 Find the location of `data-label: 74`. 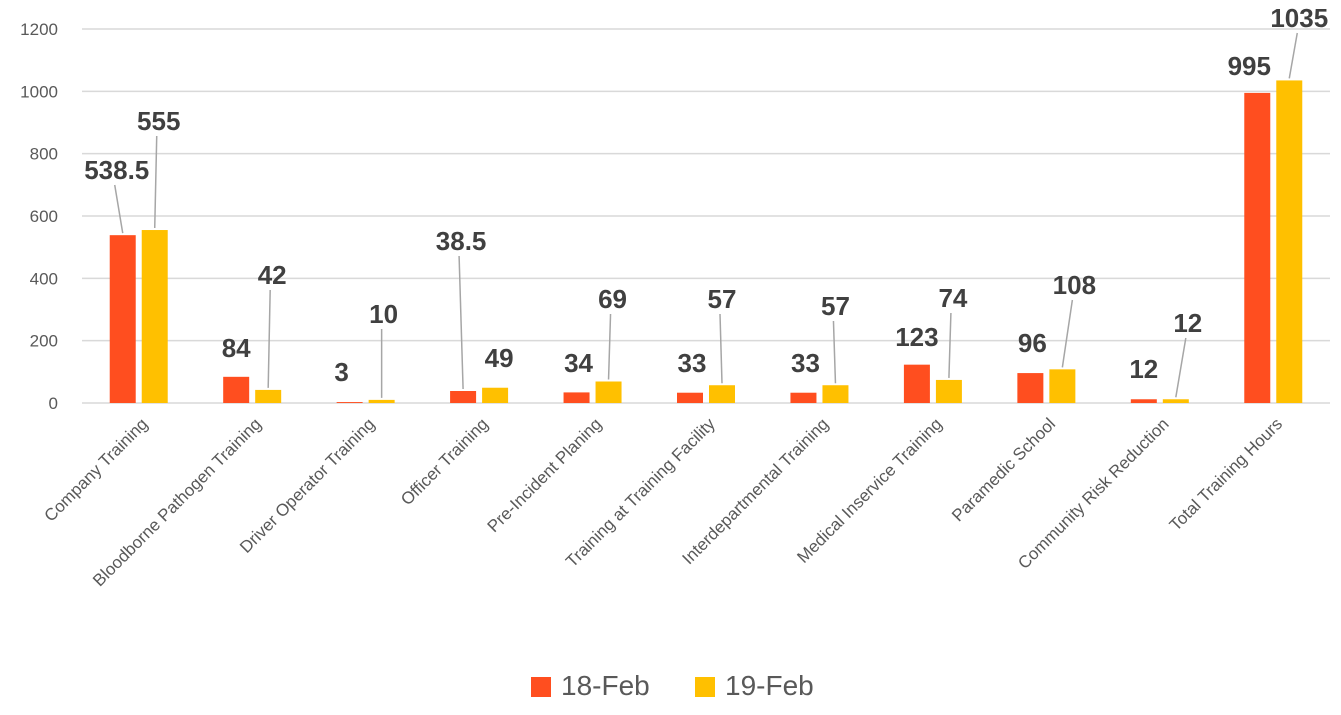

data-label: 74 is located at coordinates (952, 298).